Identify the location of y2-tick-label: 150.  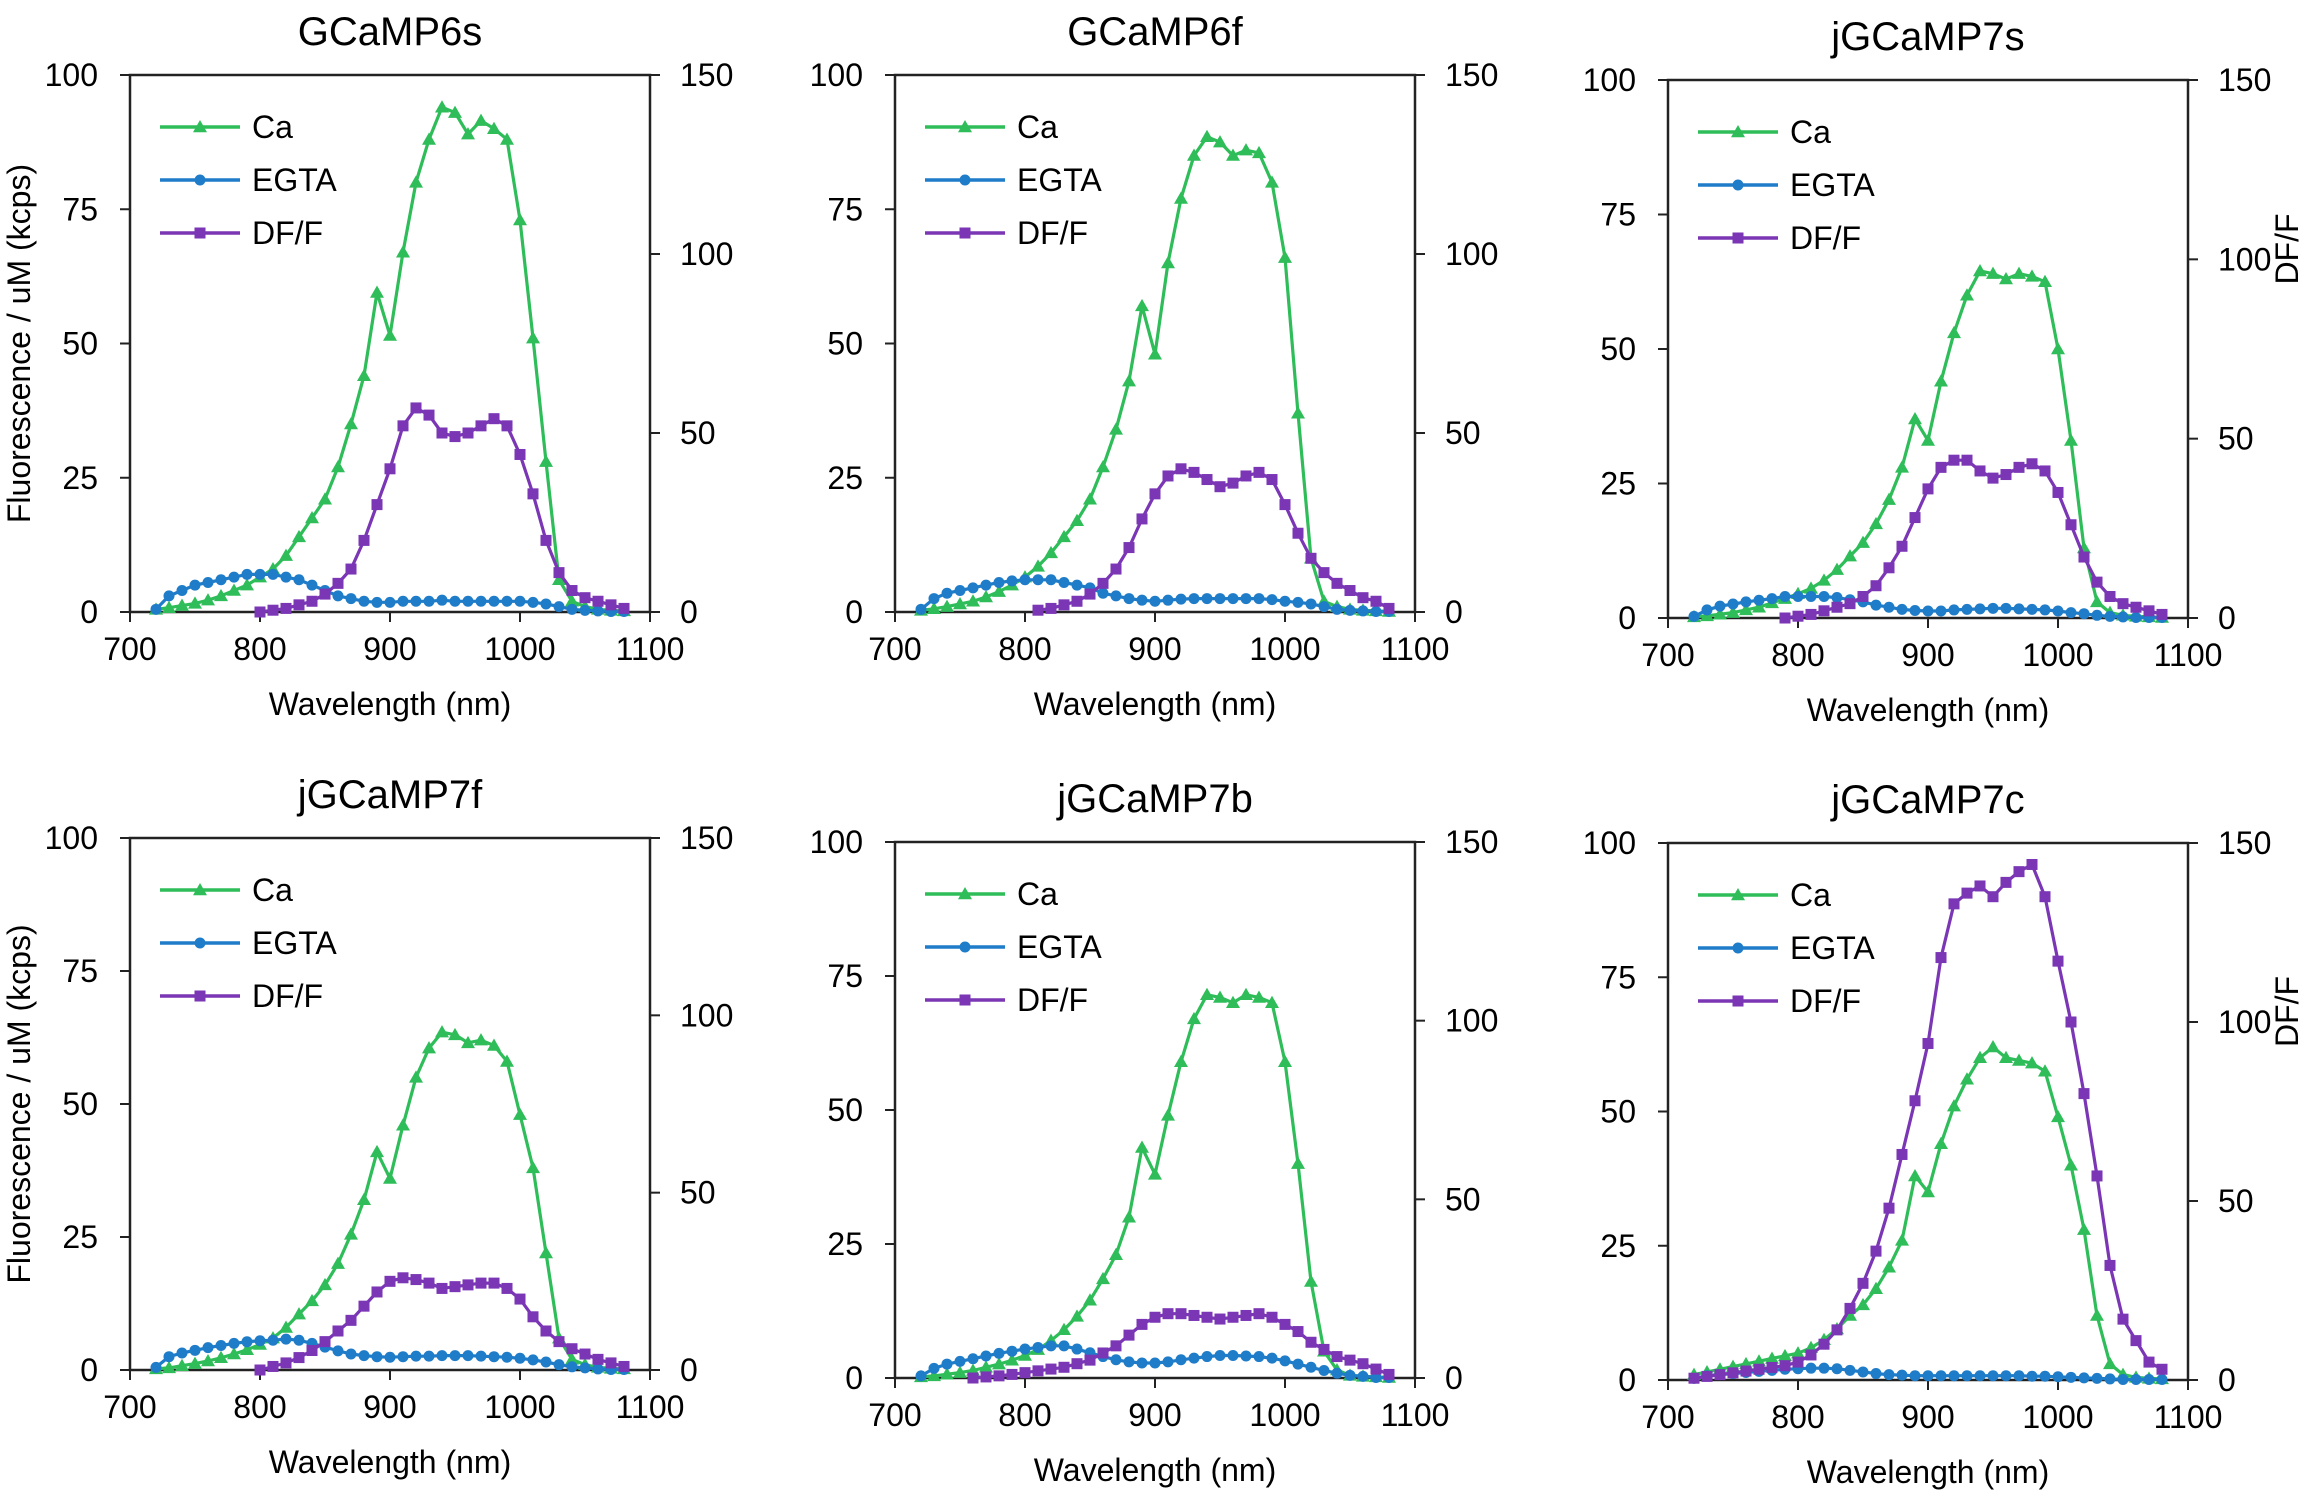
(1471, 75).